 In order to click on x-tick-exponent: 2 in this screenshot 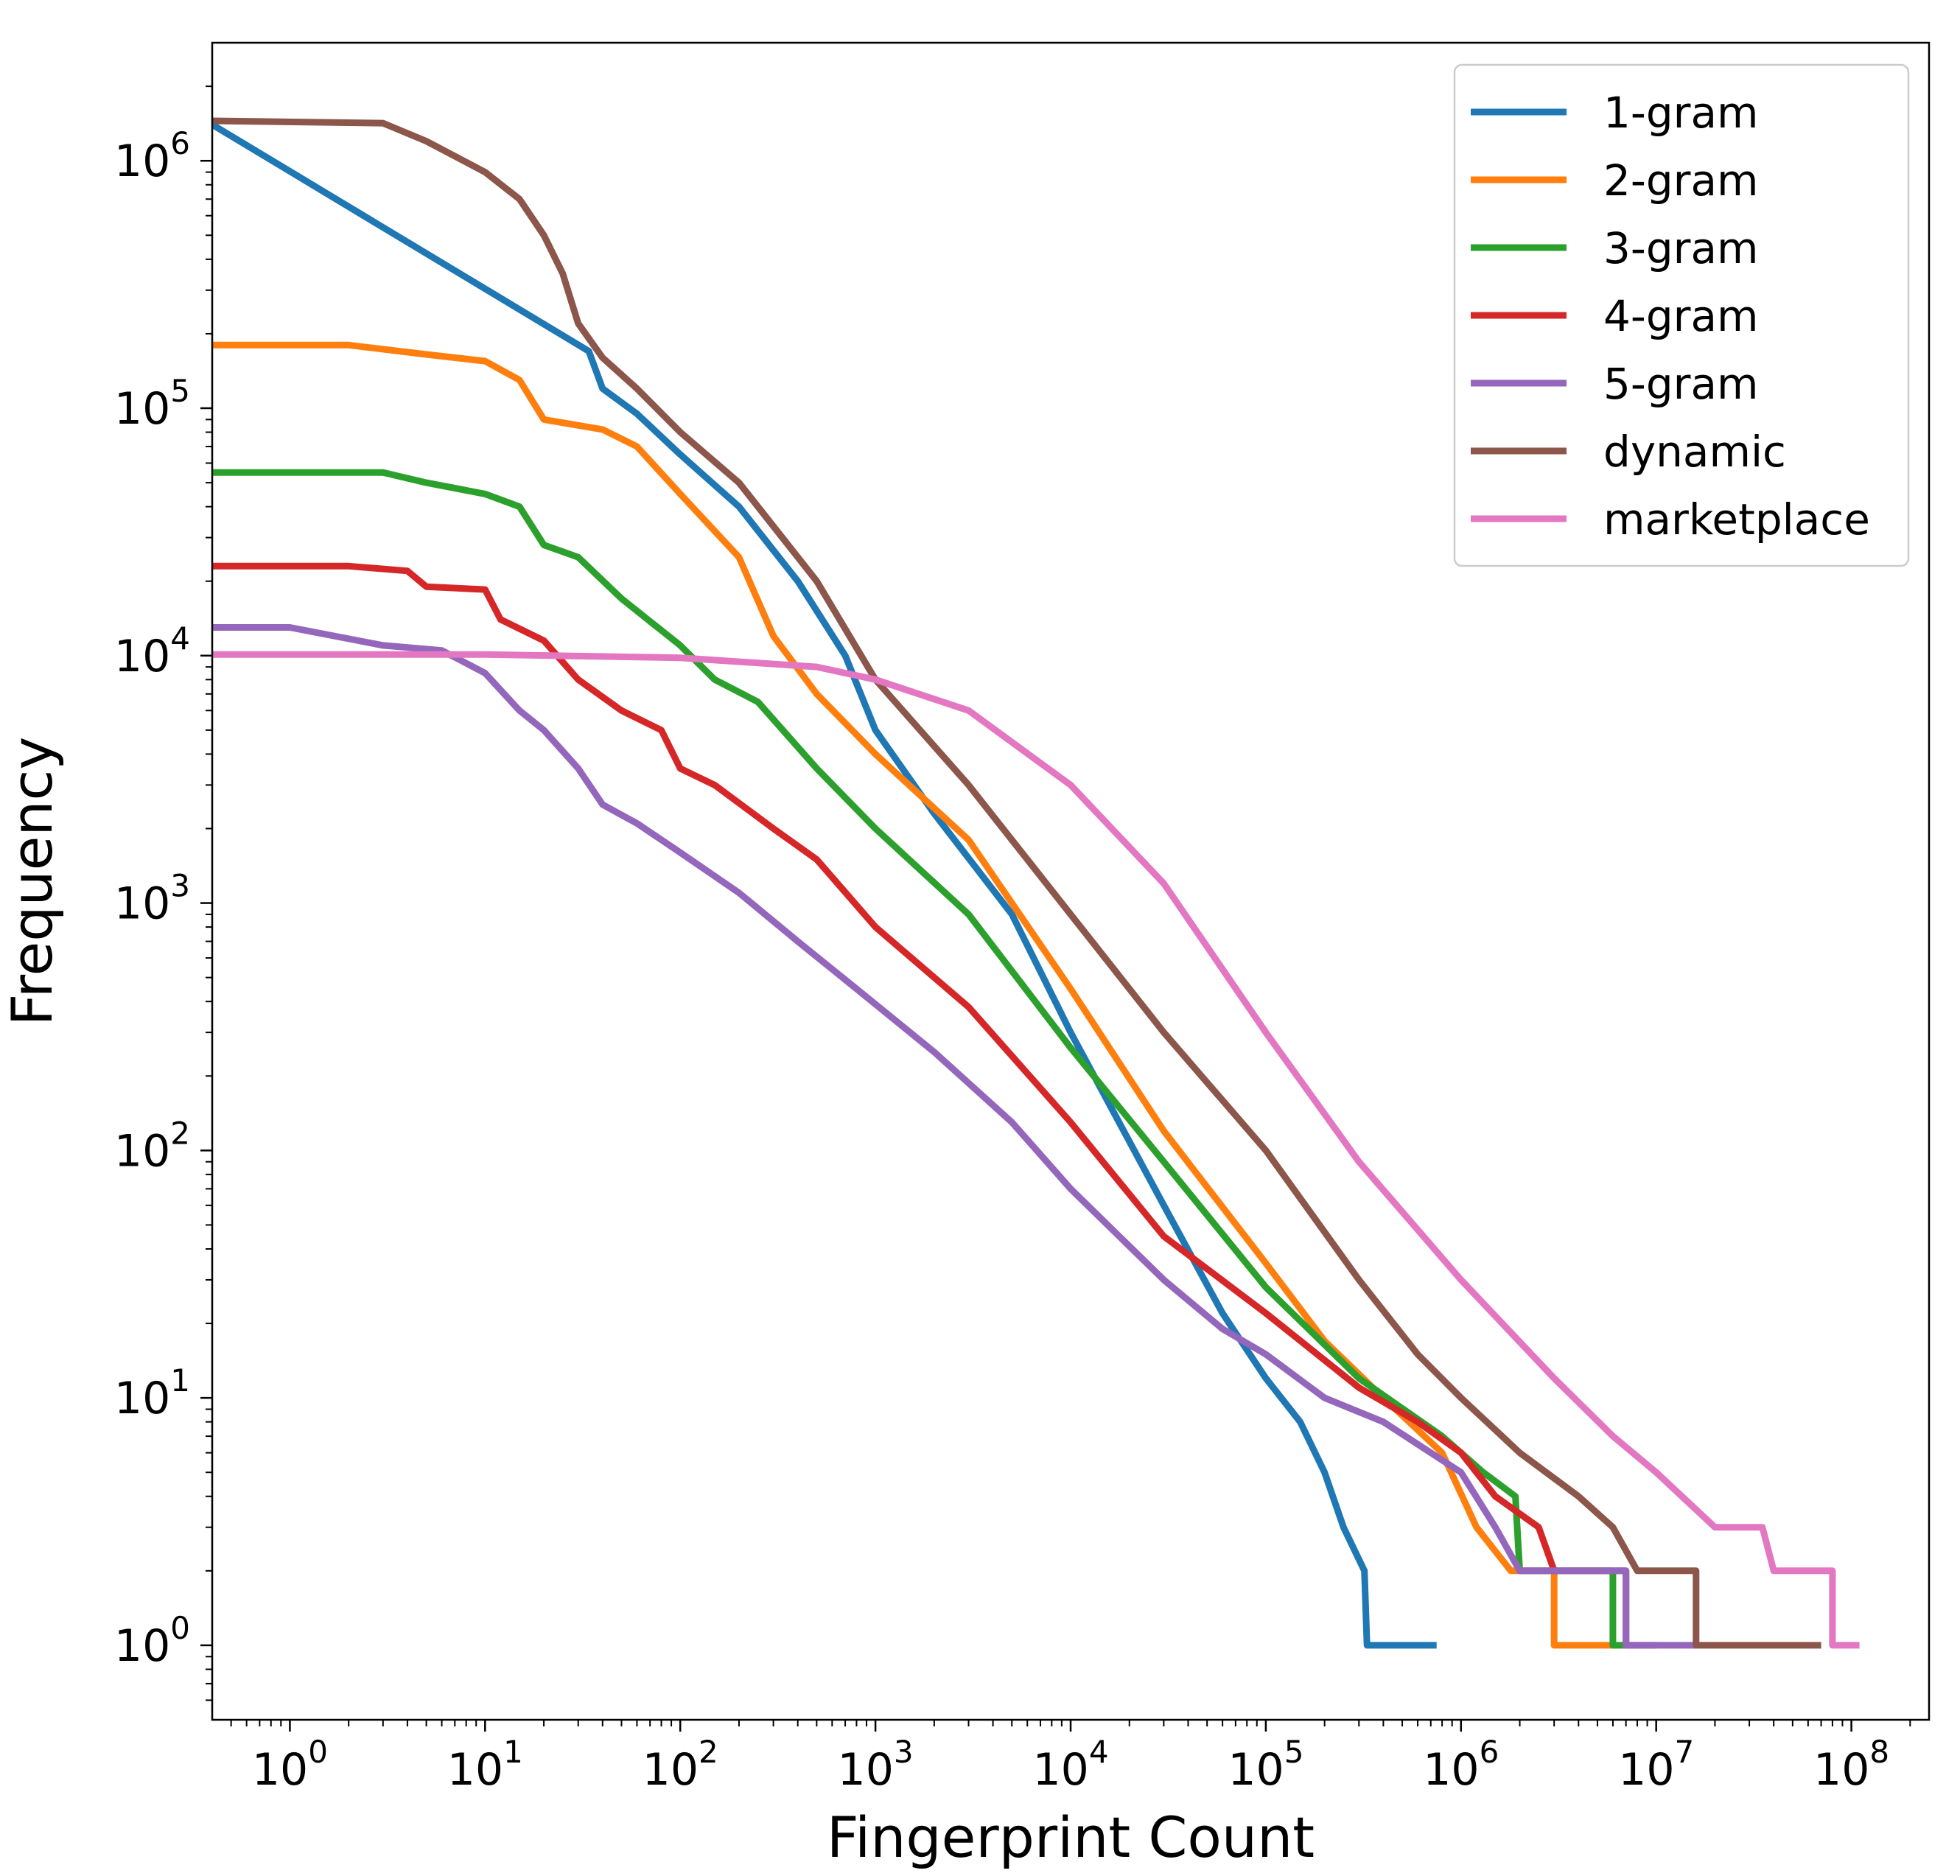, I will do `click(708, 1752)`.